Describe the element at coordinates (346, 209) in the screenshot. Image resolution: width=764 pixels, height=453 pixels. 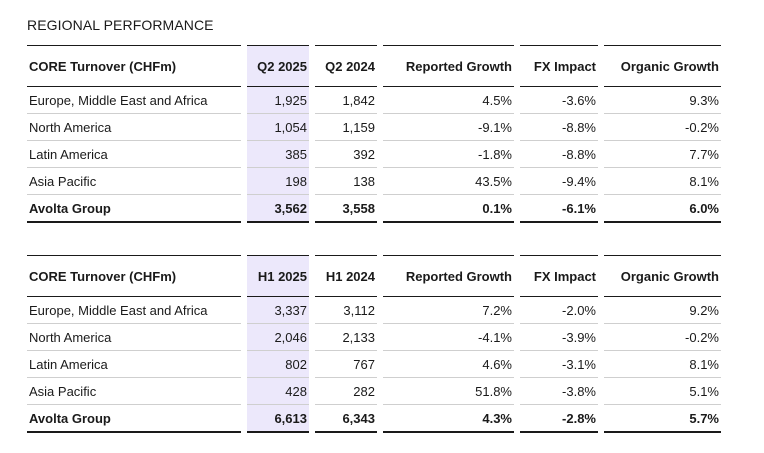
I see `total-prior-period-value: 3,558` at that location.